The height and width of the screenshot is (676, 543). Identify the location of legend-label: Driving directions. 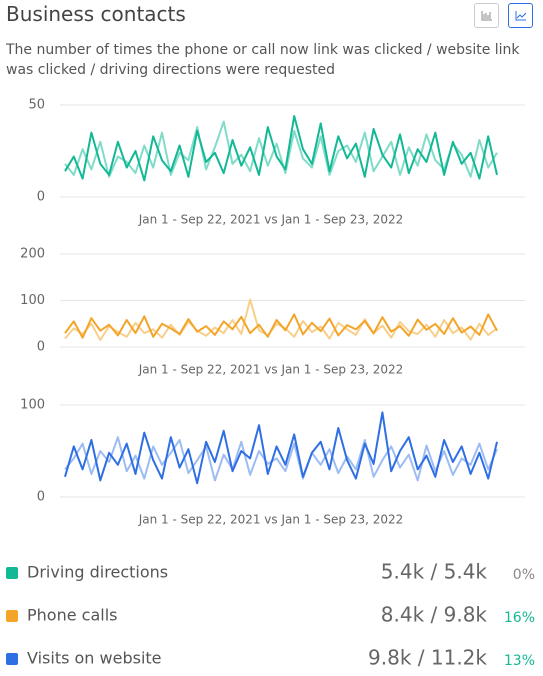
(97, 572).